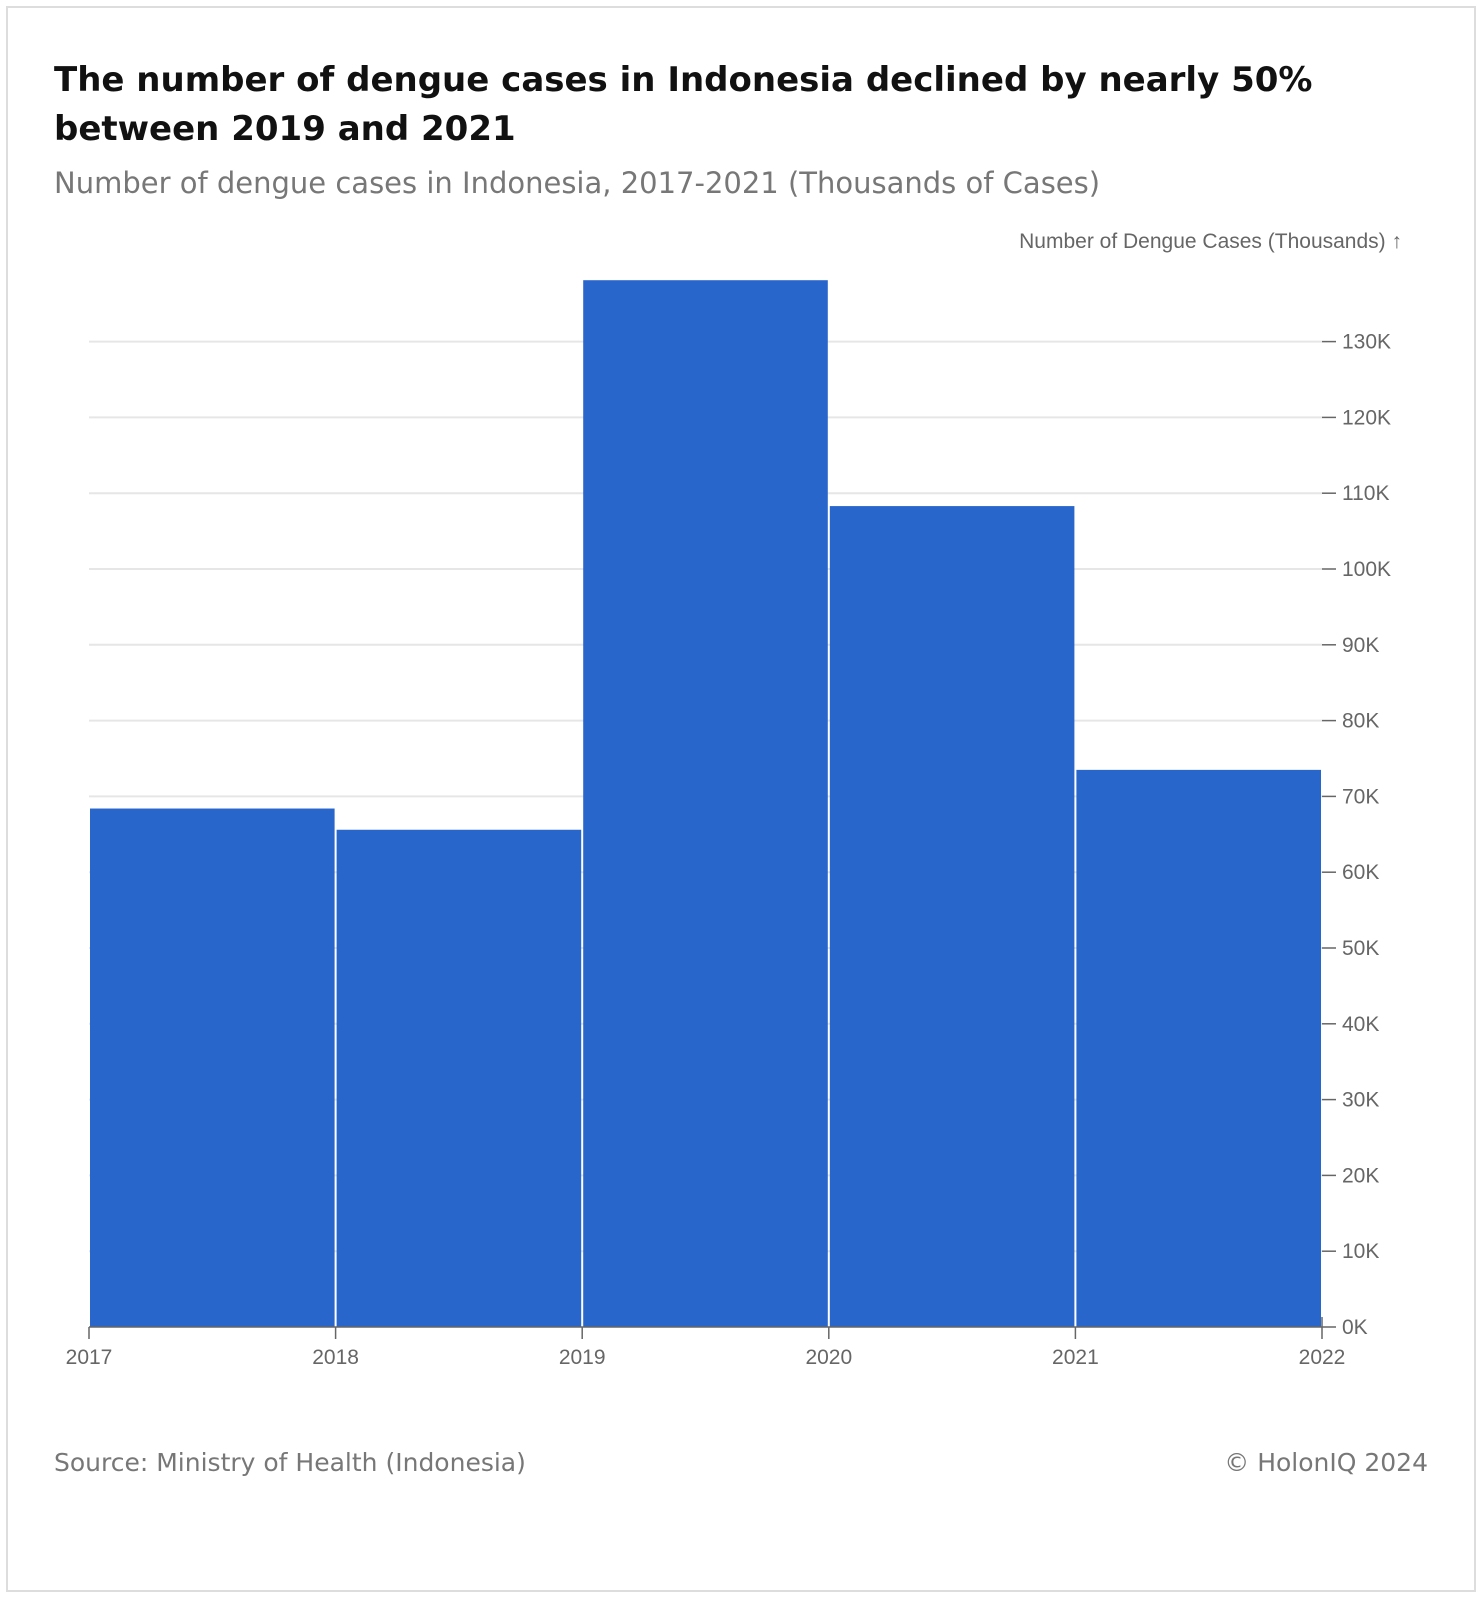 The width and height of the screenshot is (1484, 1600). What do you see at coordinates (828, 1357) in the screenshot?
I see `x-tick-label: 2020` at bounding box center [828, 1357].